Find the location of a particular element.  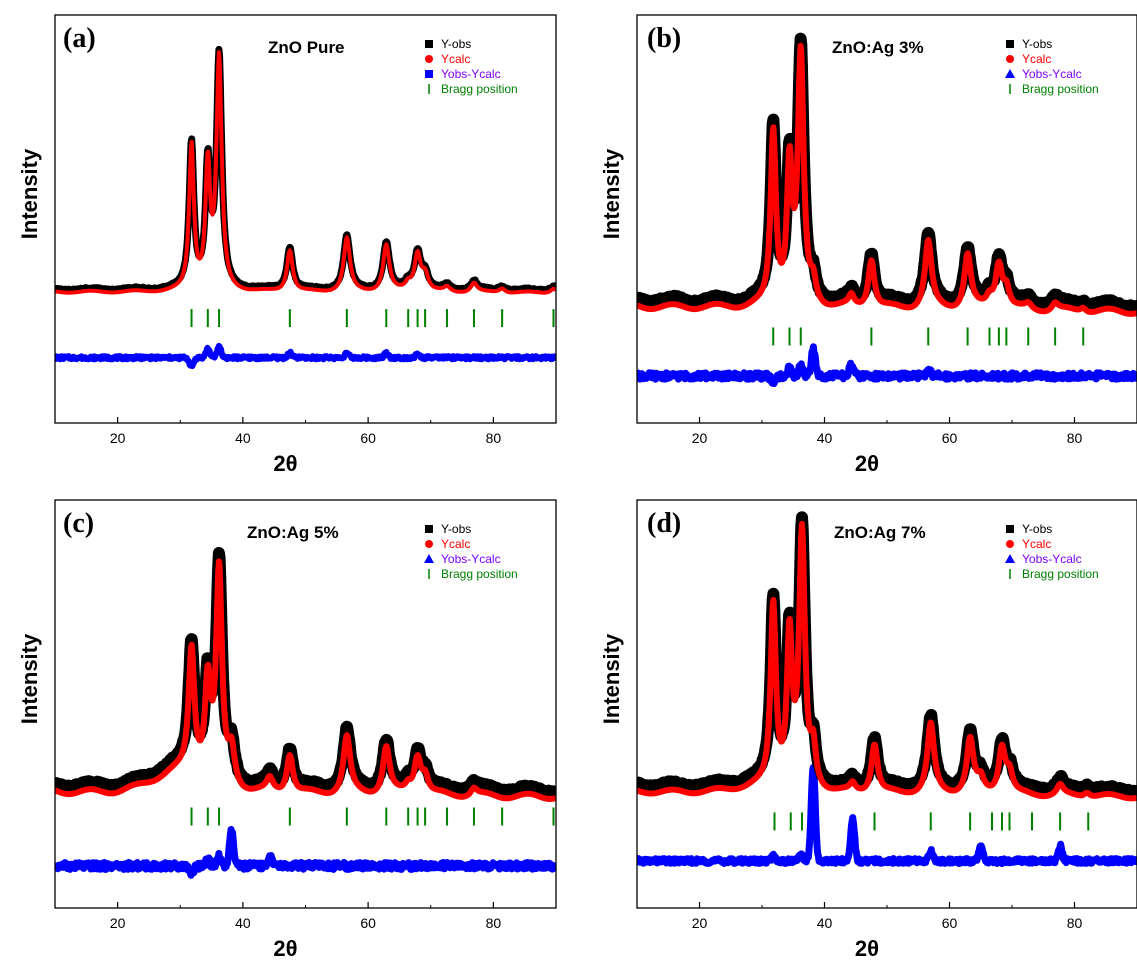

panel-title: ZnO Pure is located at coordinates (306, 47).